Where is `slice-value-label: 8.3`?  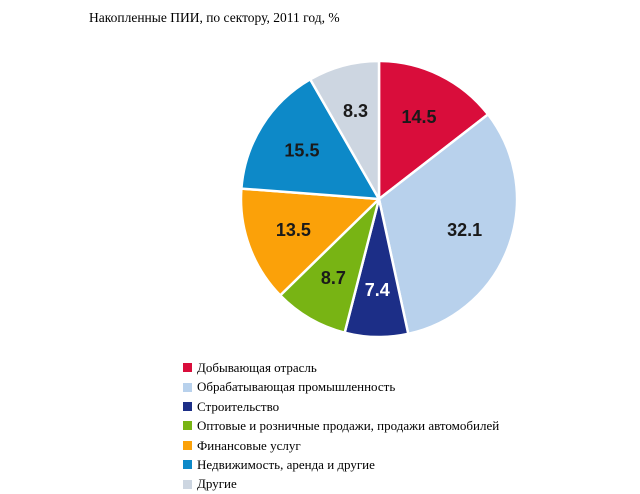
slice-value-label: 8.3 is located at coordinates (355, 111).